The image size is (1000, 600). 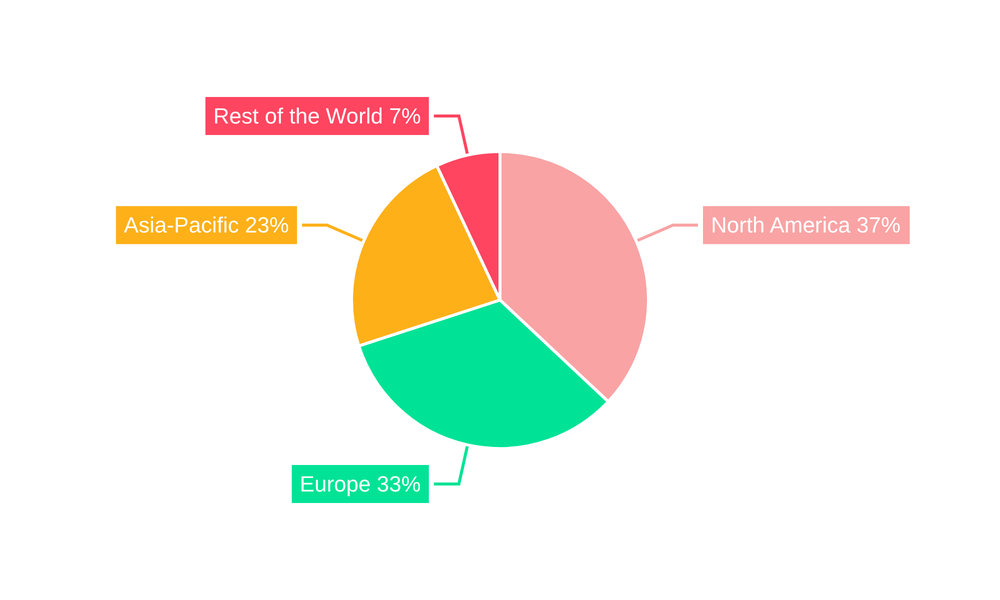 I want to click on slice-label: Rest of the World 7%, so click(x=317, y=116).